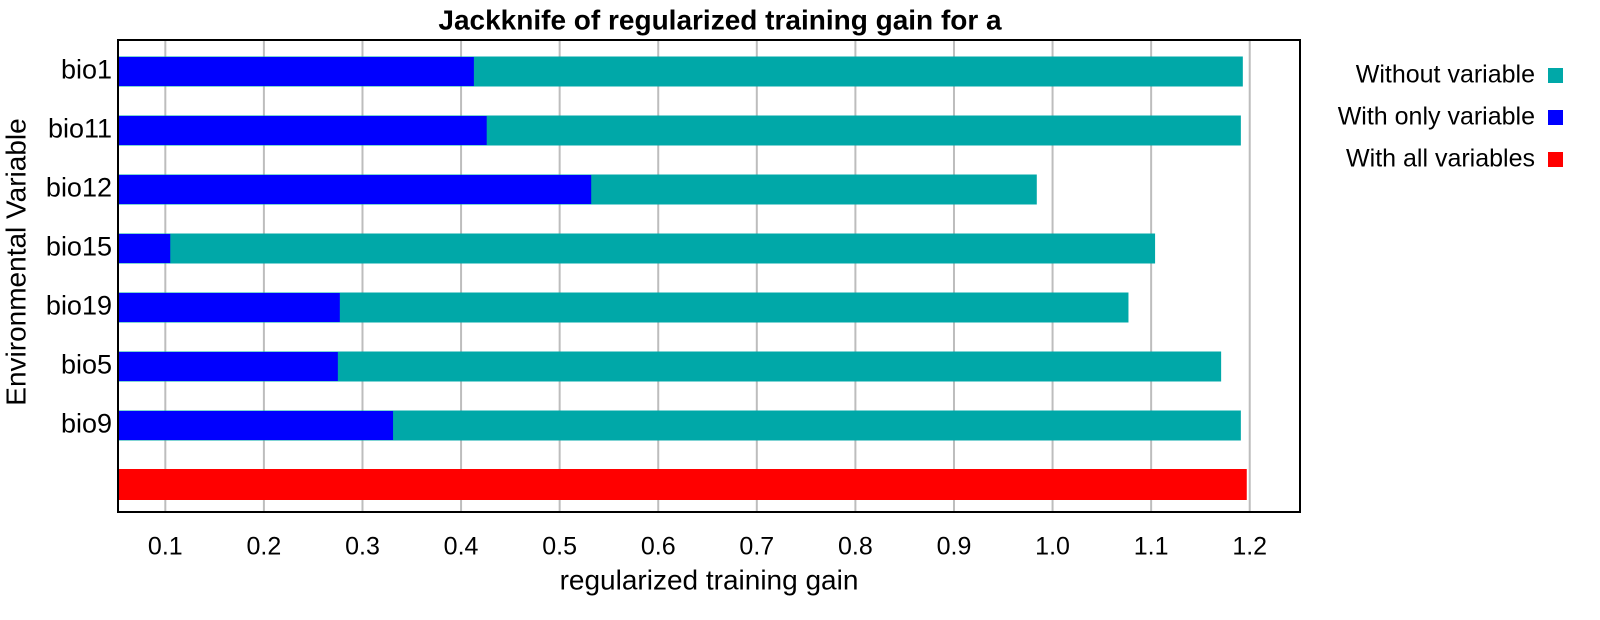 Image resolution: width=1600 pixels, height=620 pixels. Describe the element at coordinates (1151, 547) in the screenshot. I see `x-tick-label: 1.1` at that location.